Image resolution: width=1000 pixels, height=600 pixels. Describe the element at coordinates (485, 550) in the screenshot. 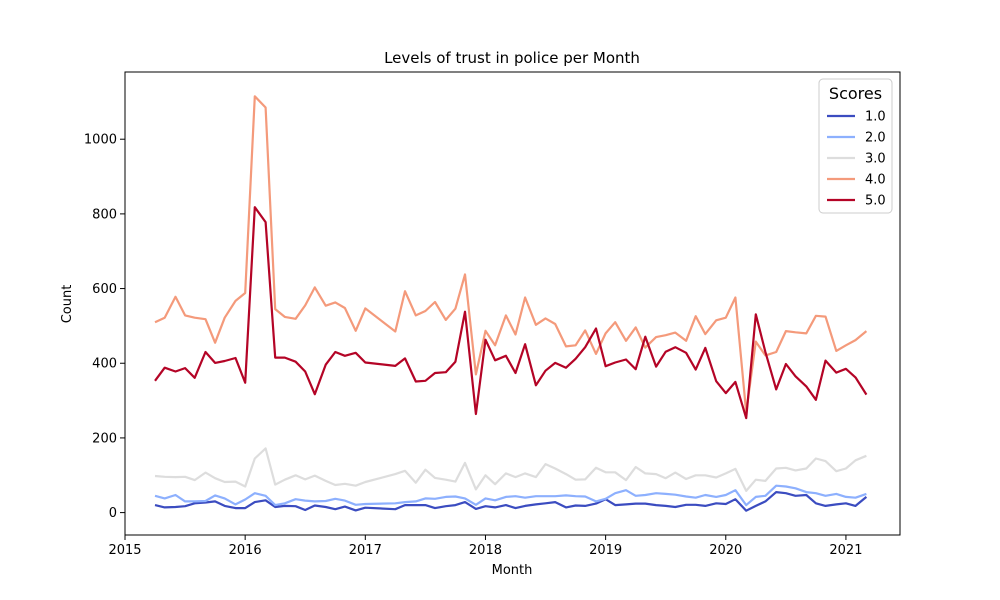

I see `x-tick-label: 2018` at that location.